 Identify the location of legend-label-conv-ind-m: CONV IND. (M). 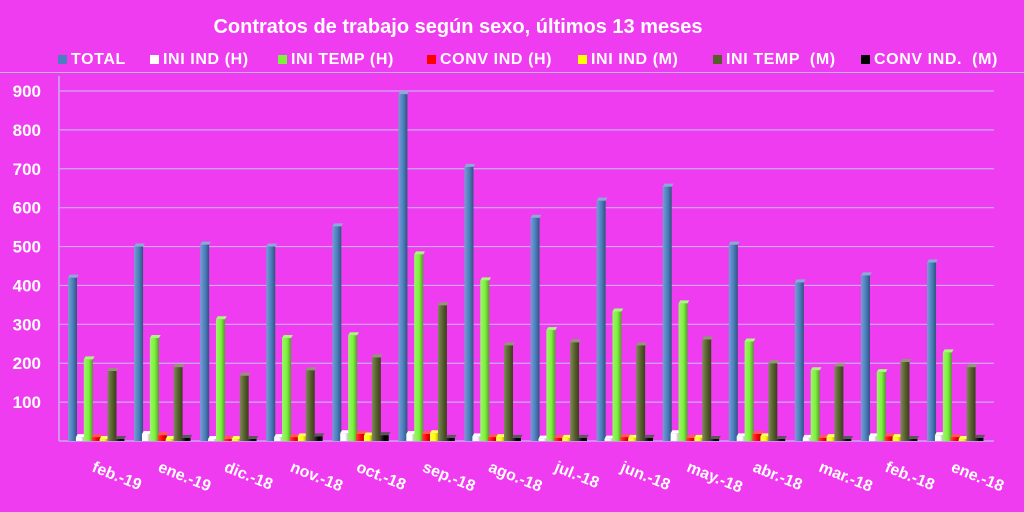
(936, 59).